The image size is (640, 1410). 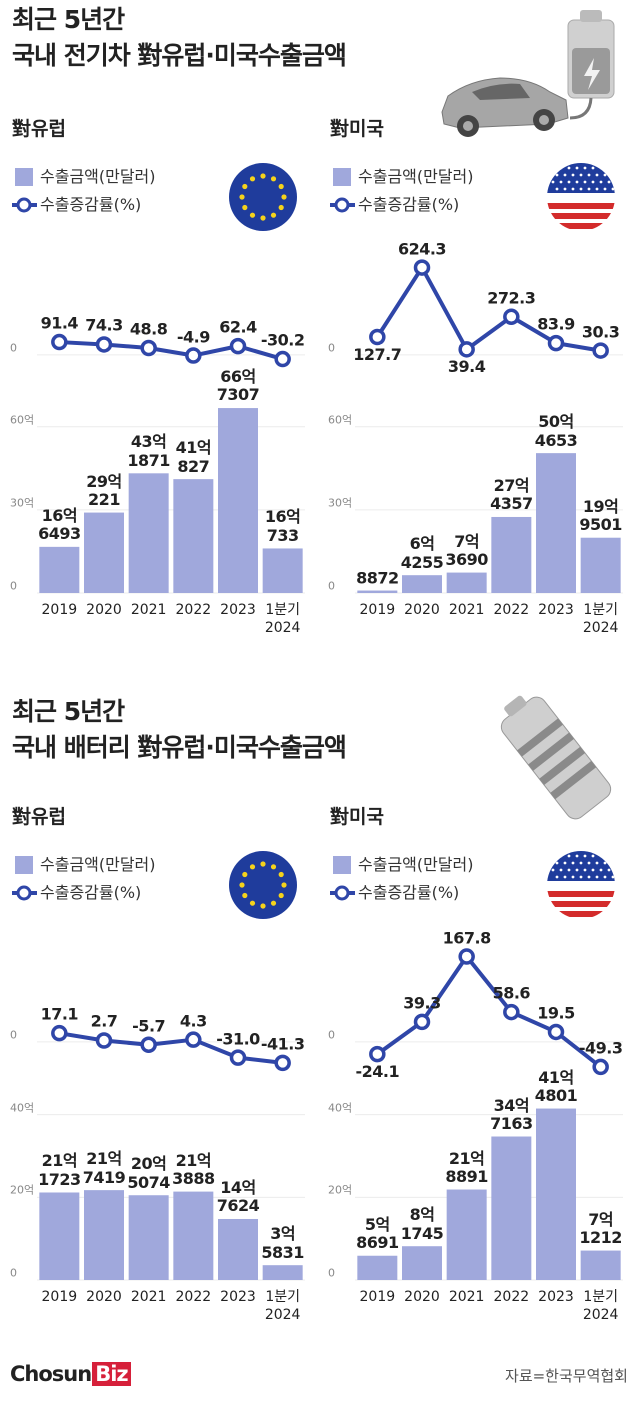 What do you see at coordinates (282, 340) in the screenshot?
I see `line-label: -30.2` at bounding box center [282, 340].